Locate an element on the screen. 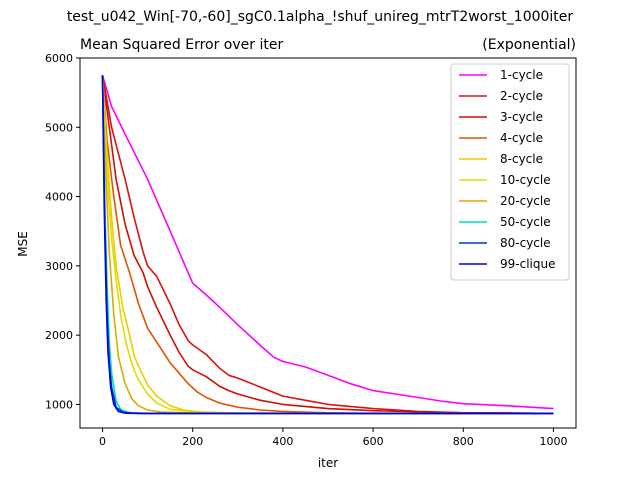 The image size is (640, 484). legend-box is located at coordinates (510, 172).